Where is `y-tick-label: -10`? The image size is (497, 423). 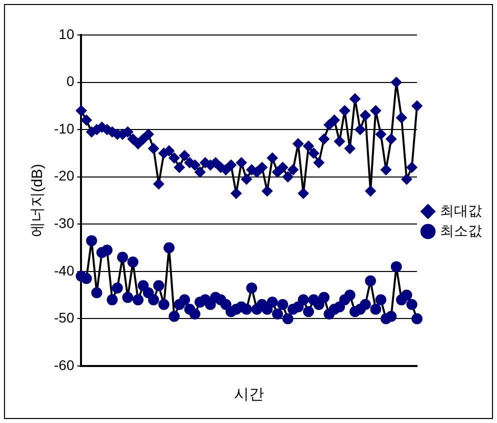 y-tick-label: -10 is located at coordinates (64, 128).